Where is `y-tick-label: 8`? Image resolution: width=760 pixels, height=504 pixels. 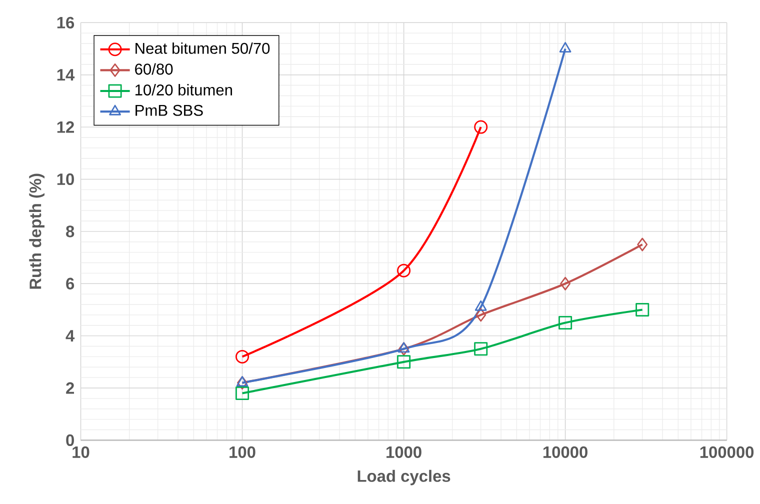 y-tick-label: 8 is located at coordinates (70, 232).